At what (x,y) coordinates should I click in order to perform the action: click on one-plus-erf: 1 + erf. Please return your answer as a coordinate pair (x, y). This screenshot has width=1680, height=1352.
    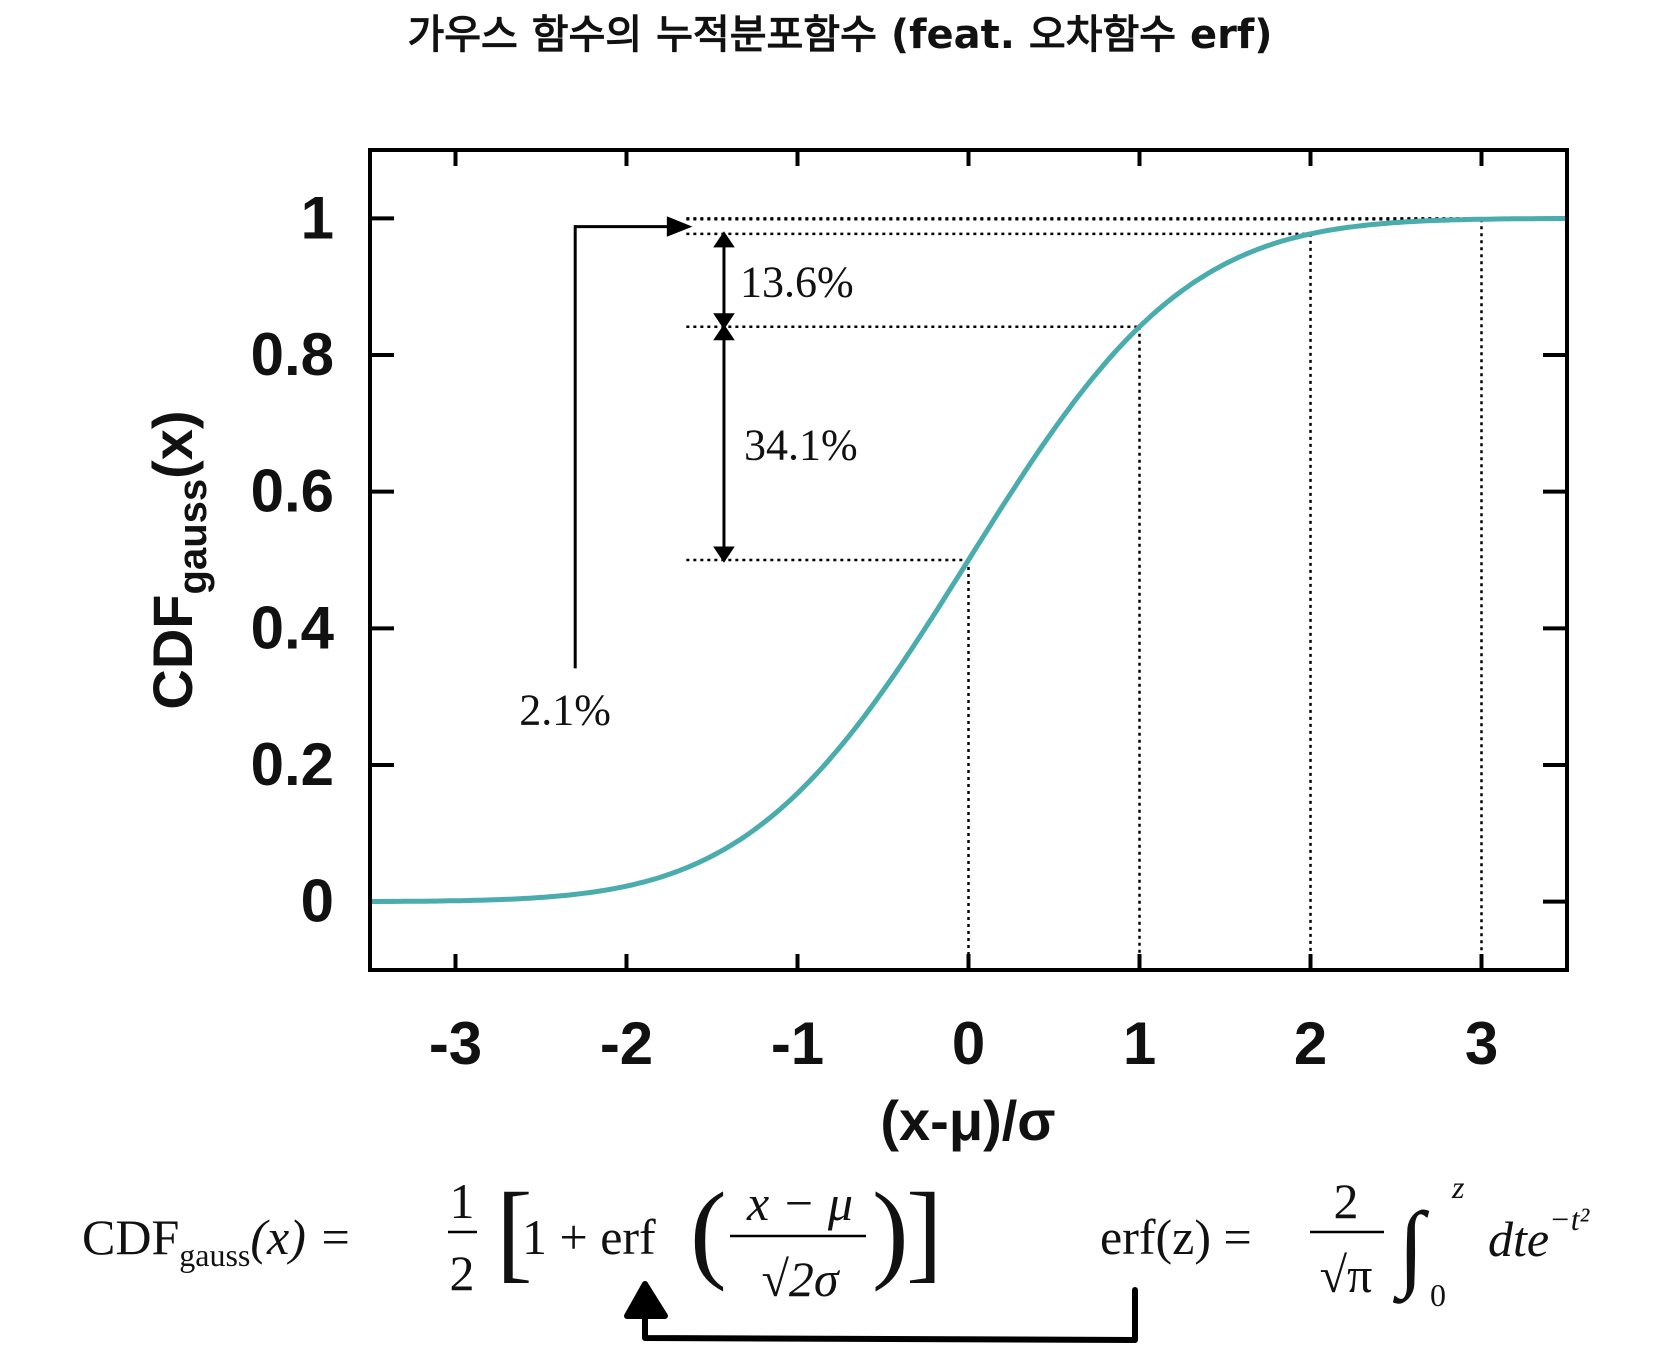
    Looking at the image, I should click on (589, 1237).